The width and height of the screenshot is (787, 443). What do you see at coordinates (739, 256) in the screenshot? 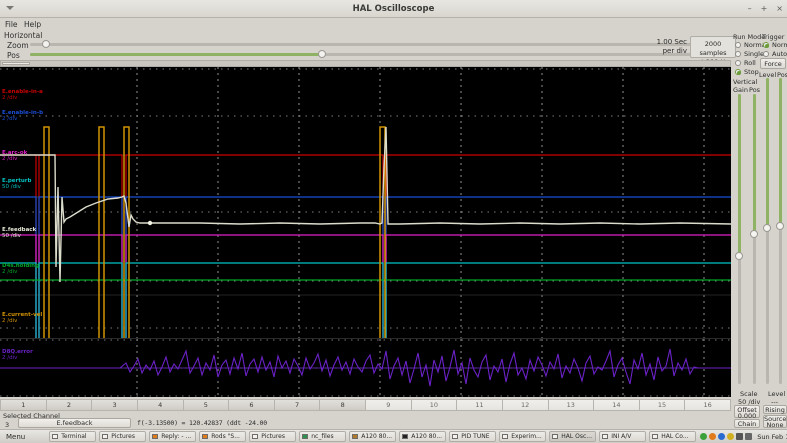
I see `vertical-gain-knob` at bounding box center [739, 256].